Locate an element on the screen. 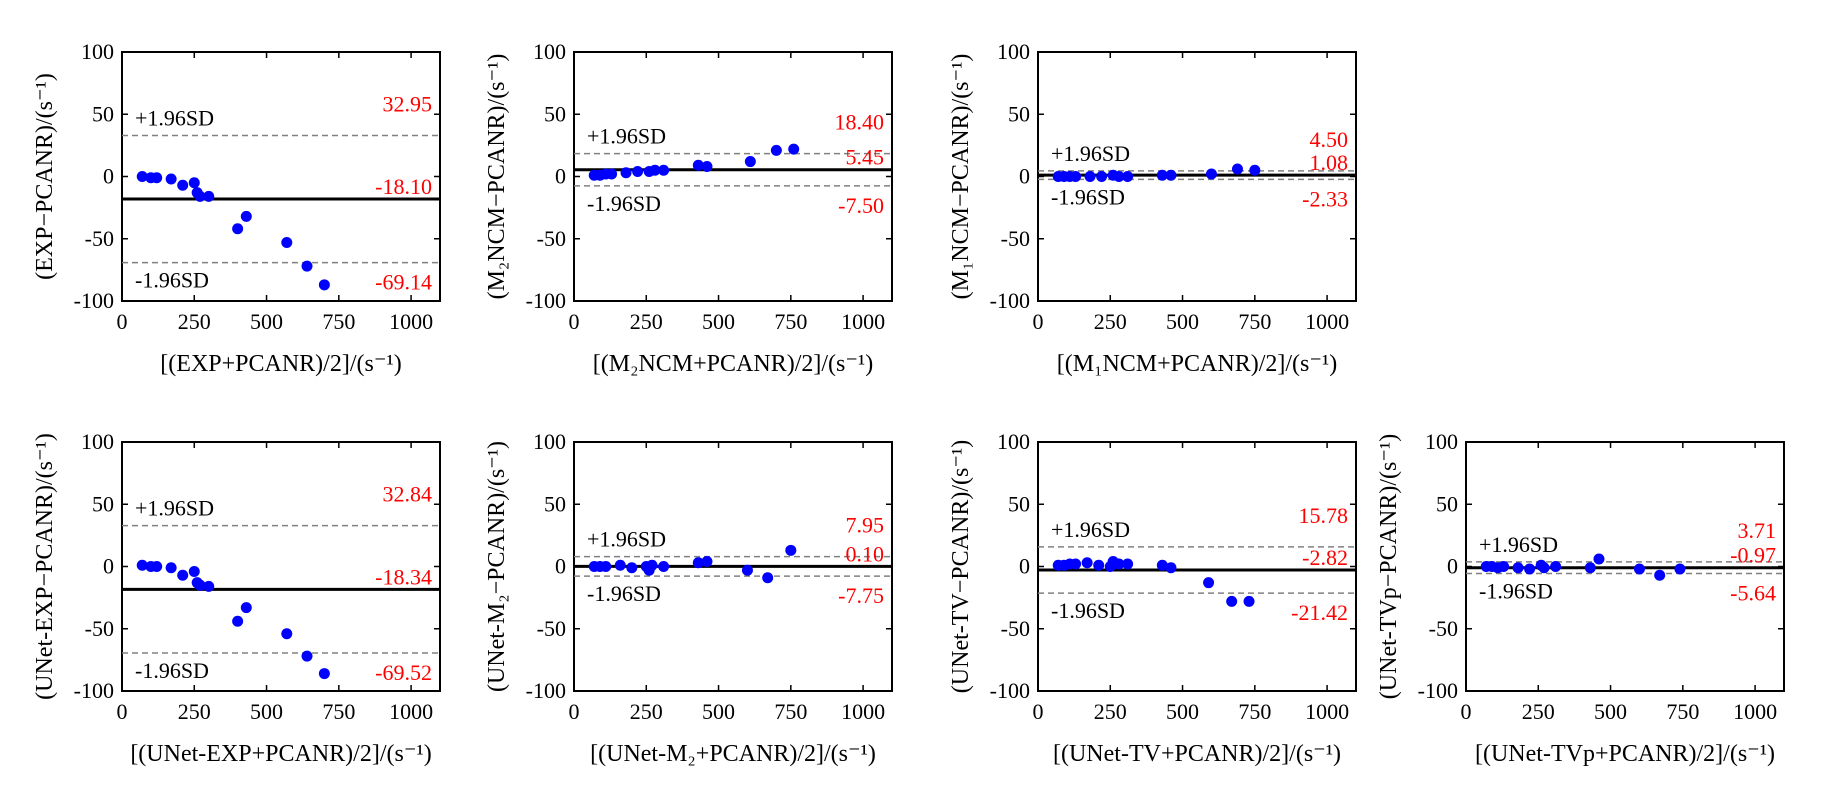  x-tick-label: 750 is located at coordinates (338, 711).